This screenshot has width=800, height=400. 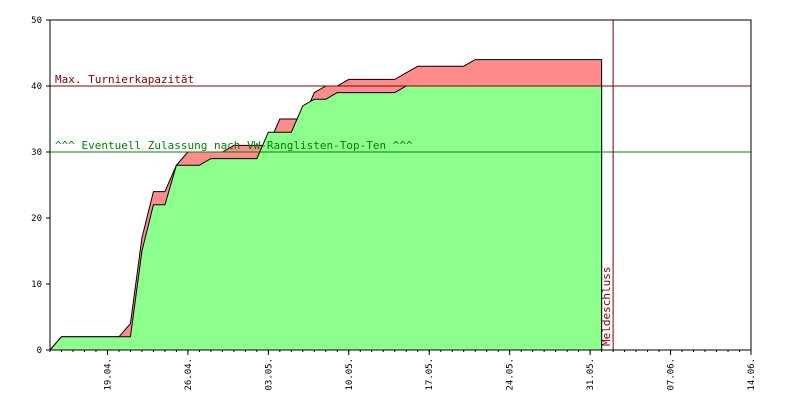 I want to click on x-tick-label: 03.05., so click(x=269, y=374).